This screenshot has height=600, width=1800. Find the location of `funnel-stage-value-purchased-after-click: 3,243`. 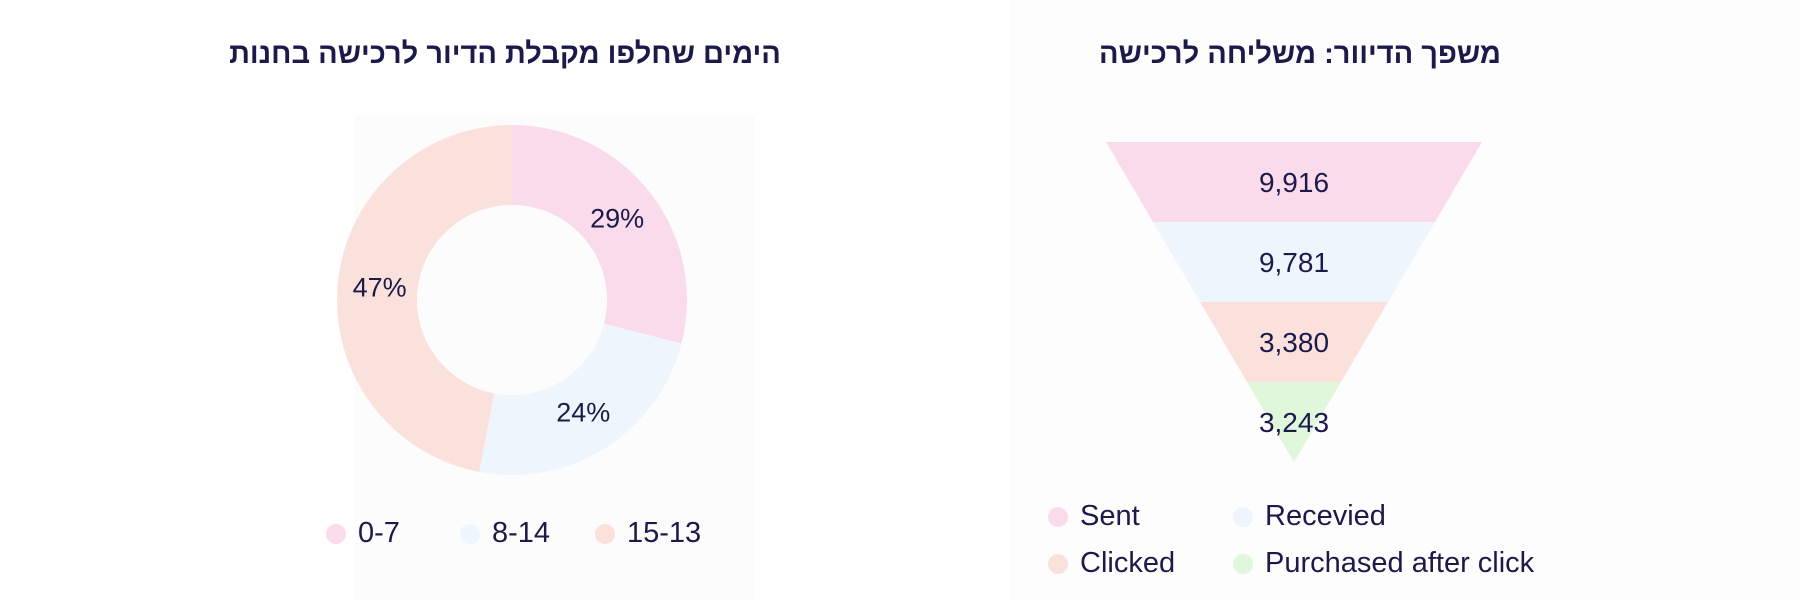

funnel-stage-value-purchased-after-click: 3,243 is located at coordinates (1294, 422).